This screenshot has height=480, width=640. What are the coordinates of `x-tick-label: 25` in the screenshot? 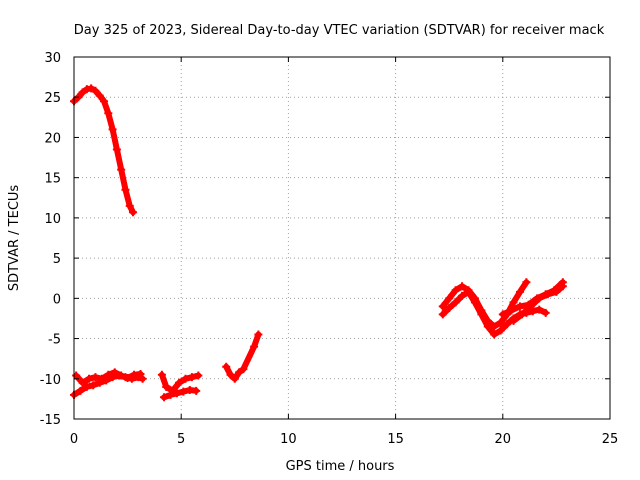 It's located at (610, 439).